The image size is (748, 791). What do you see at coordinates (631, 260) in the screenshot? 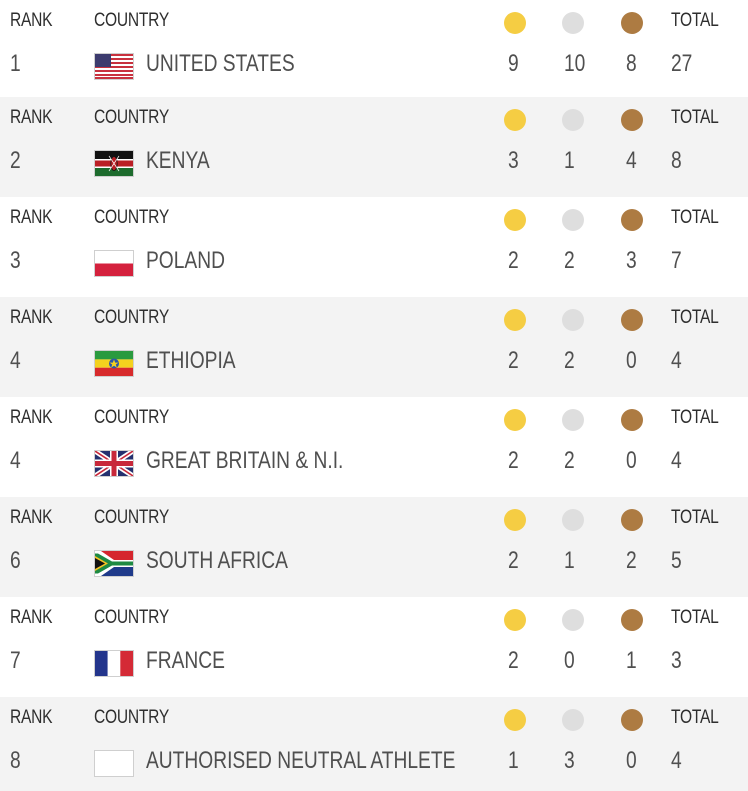
I see `bronze-count: 3` at bounding box center [631, 260].